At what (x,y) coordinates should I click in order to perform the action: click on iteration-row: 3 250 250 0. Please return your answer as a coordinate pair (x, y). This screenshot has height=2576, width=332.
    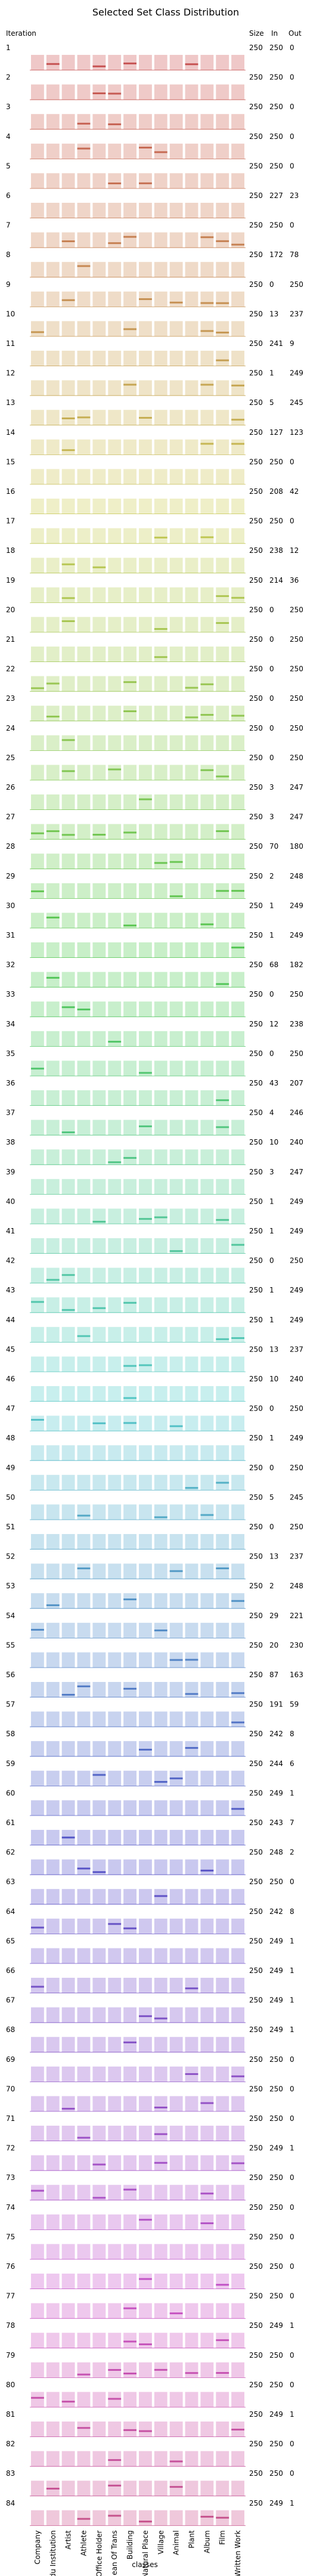
    Looking at the image, I should click on (150, 116).